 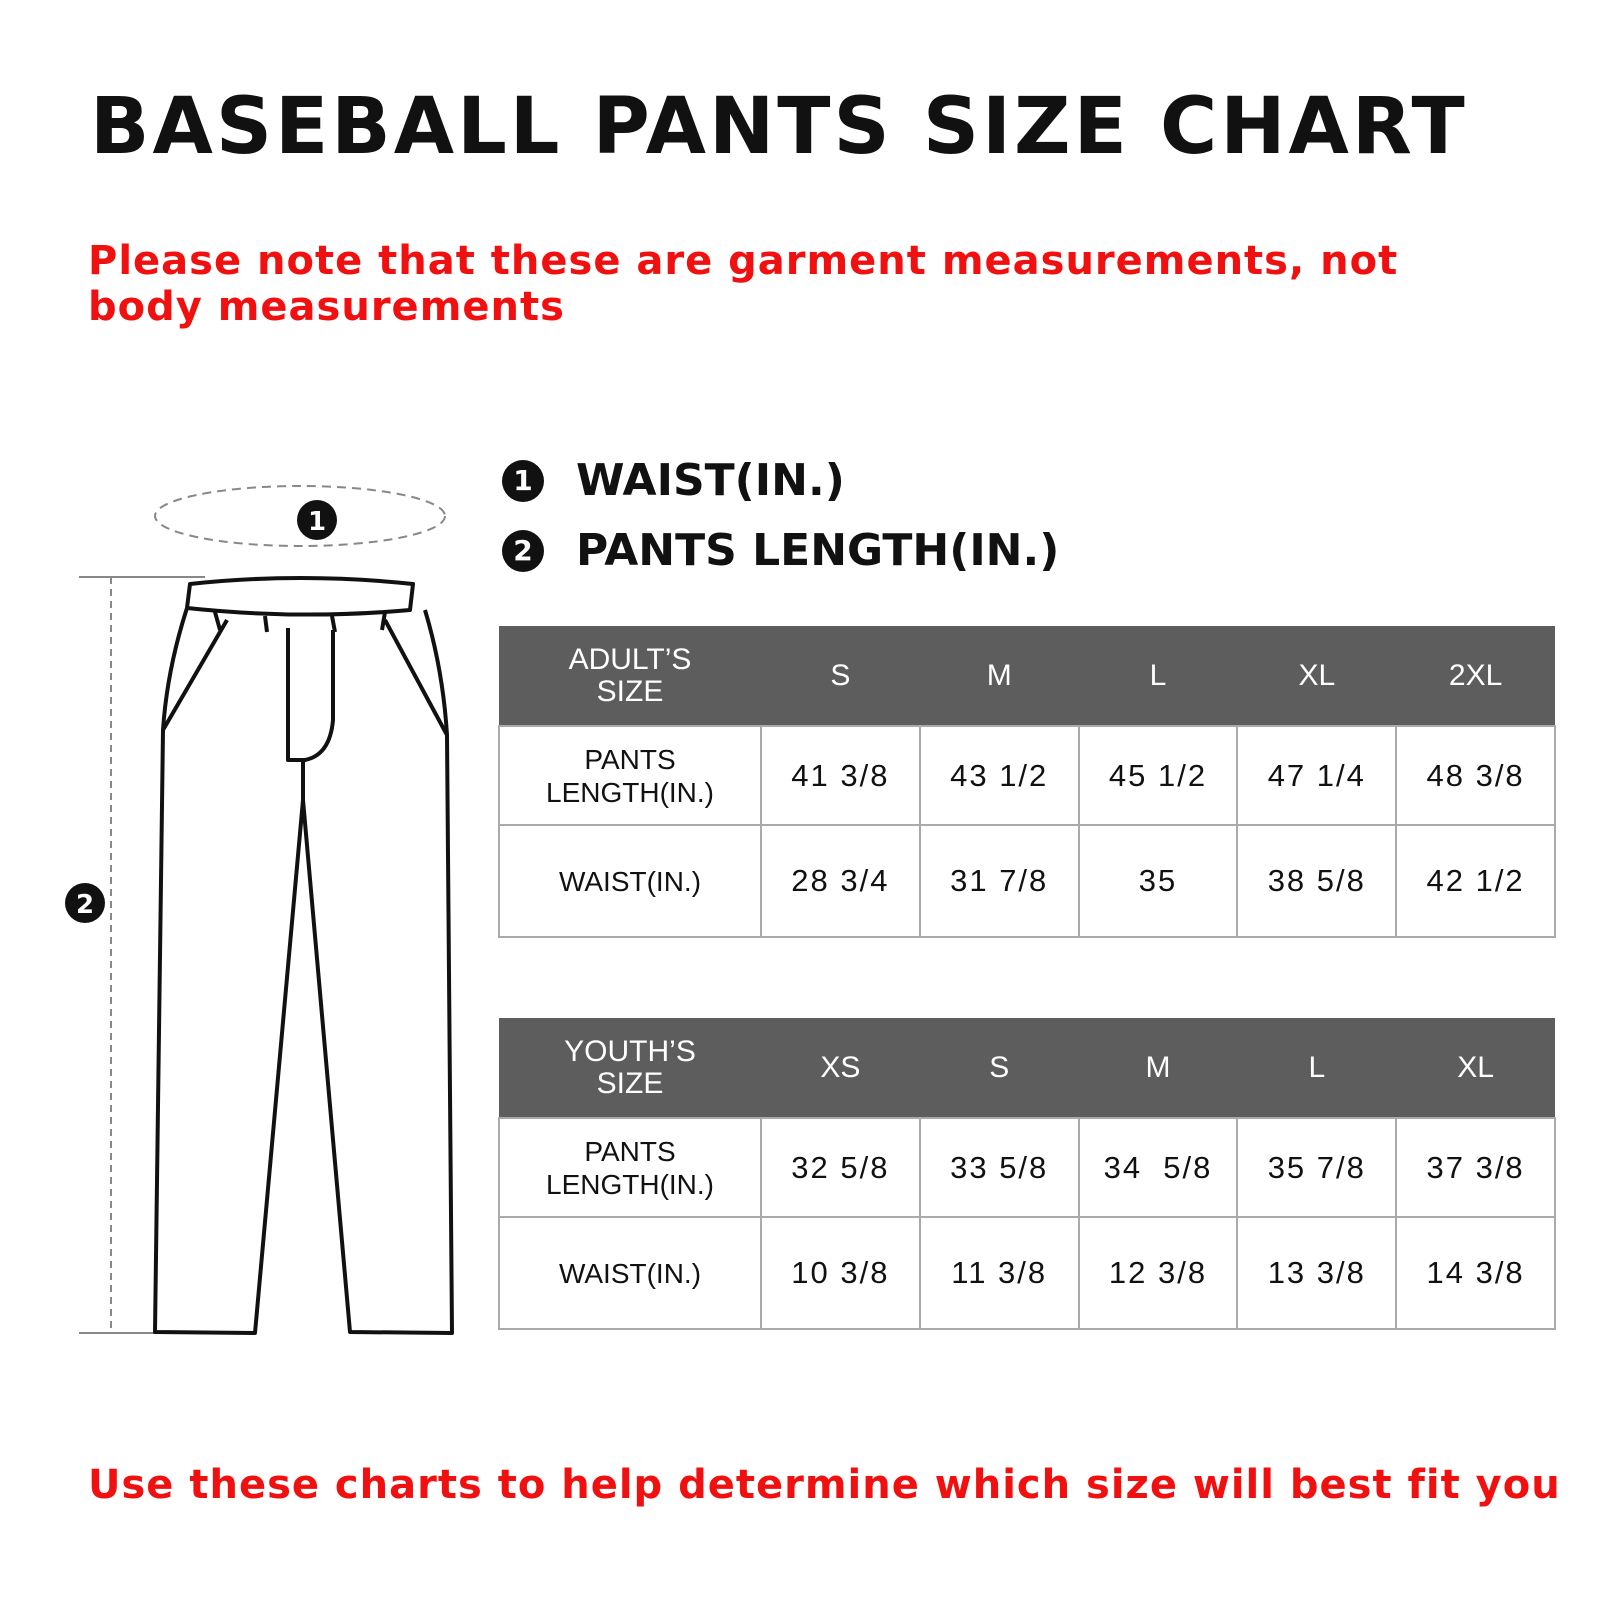 I want to click on table-cell: 13 3/8, so click(x=1317, y=1273).